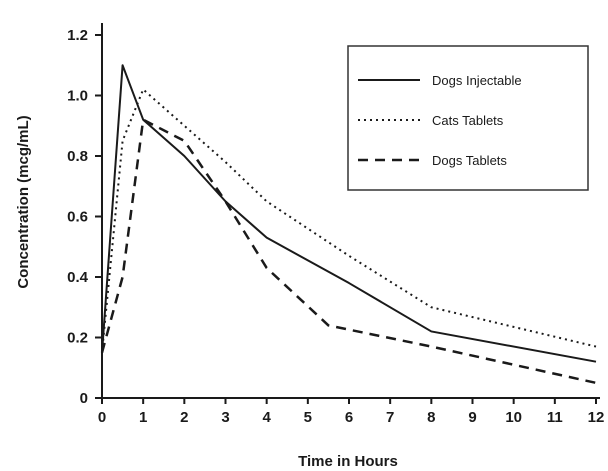 This screenshot has width=608, height=471. I want to click on x-axis-title: Time in Hours, so click(348, 461).